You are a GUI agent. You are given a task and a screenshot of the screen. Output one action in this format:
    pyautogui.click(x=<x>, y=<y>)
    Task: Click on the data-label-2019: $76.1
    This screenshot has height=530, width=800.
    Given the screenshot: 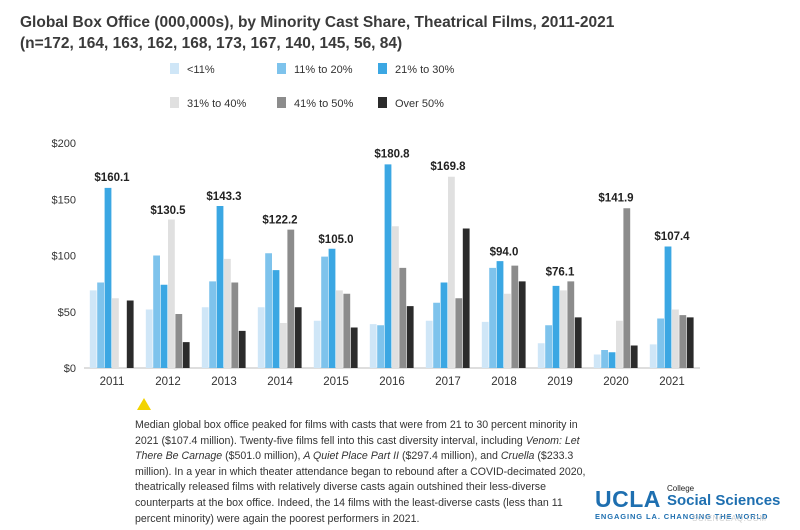 What is the action you would take?
    pyautogui.click(x=560, y=272)
    